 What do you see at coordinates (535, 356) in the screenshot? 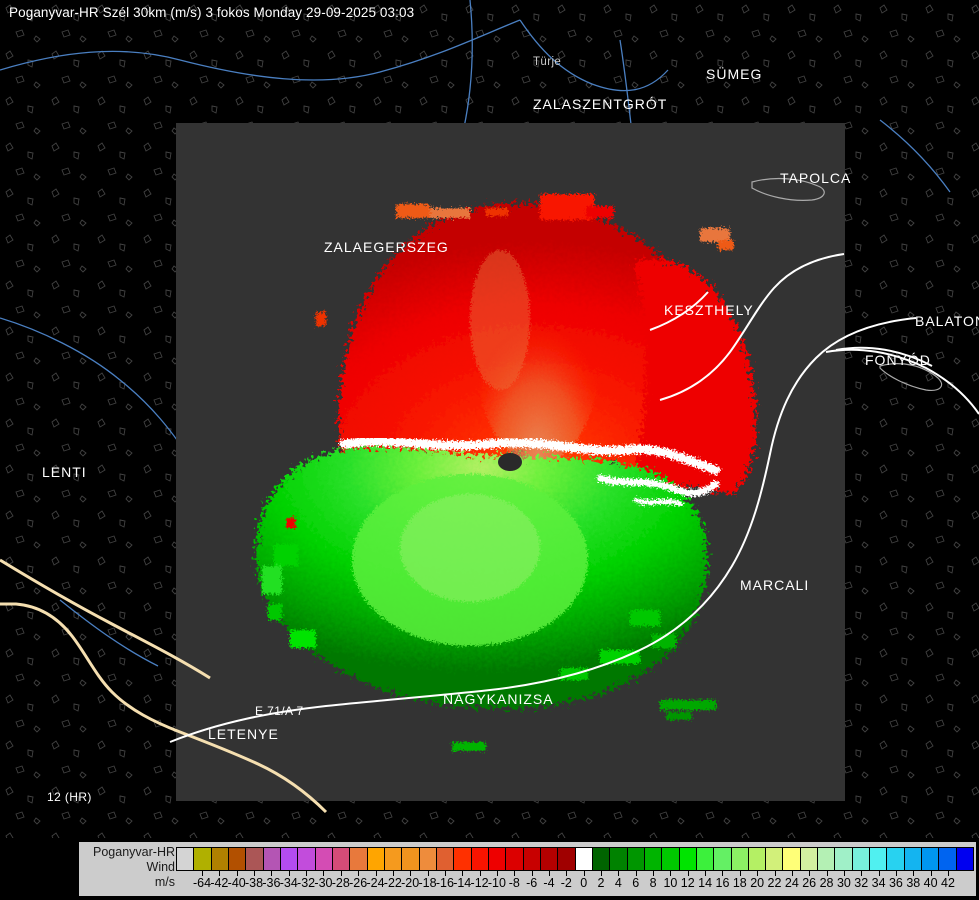
I see `radar-echo-outbound-core` at bounding box center [535, 356].